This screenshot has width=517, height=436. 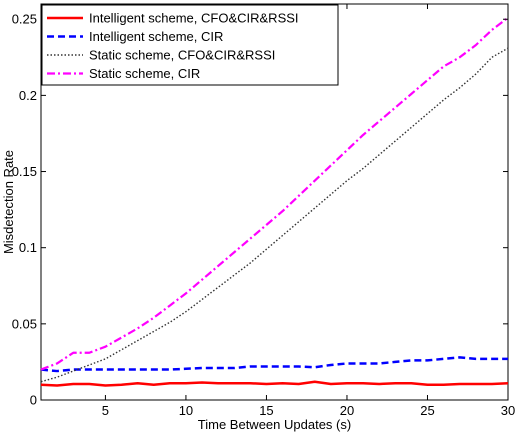 What do you see at coordinates (508, 410) in the screenshot?
I see `x-tick-label: 30` at bounding box center [508, 410].